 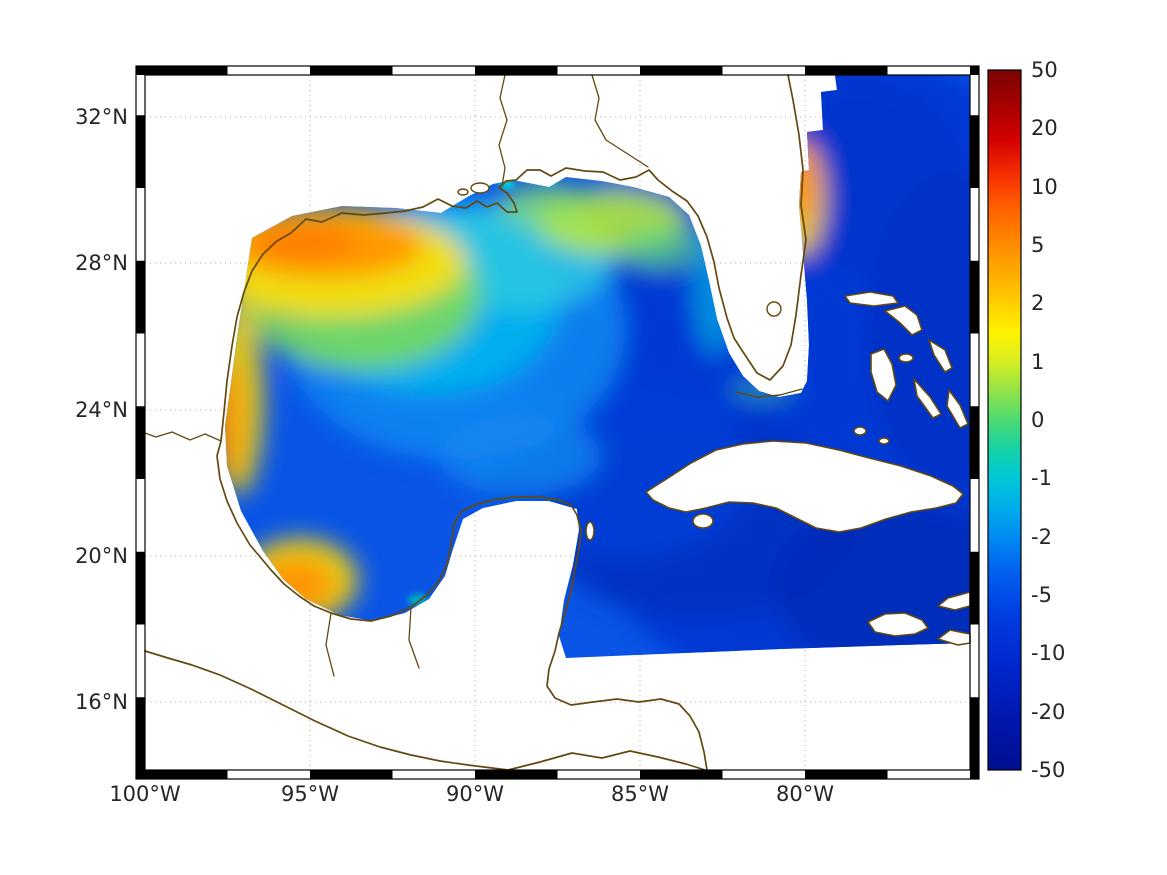 What do you see at coordinates (101, 556) in the screenshot?
I see `lat-tick-label: 20°N` at bounding box center [101, 556].